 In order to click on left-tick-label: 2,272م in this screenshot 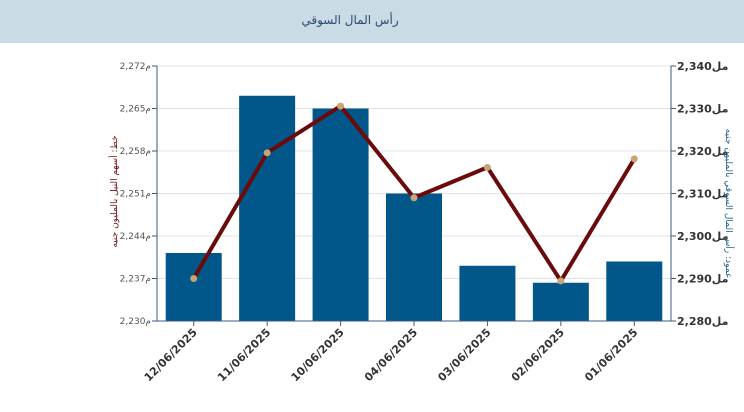, I will do `click(135, 67)`.